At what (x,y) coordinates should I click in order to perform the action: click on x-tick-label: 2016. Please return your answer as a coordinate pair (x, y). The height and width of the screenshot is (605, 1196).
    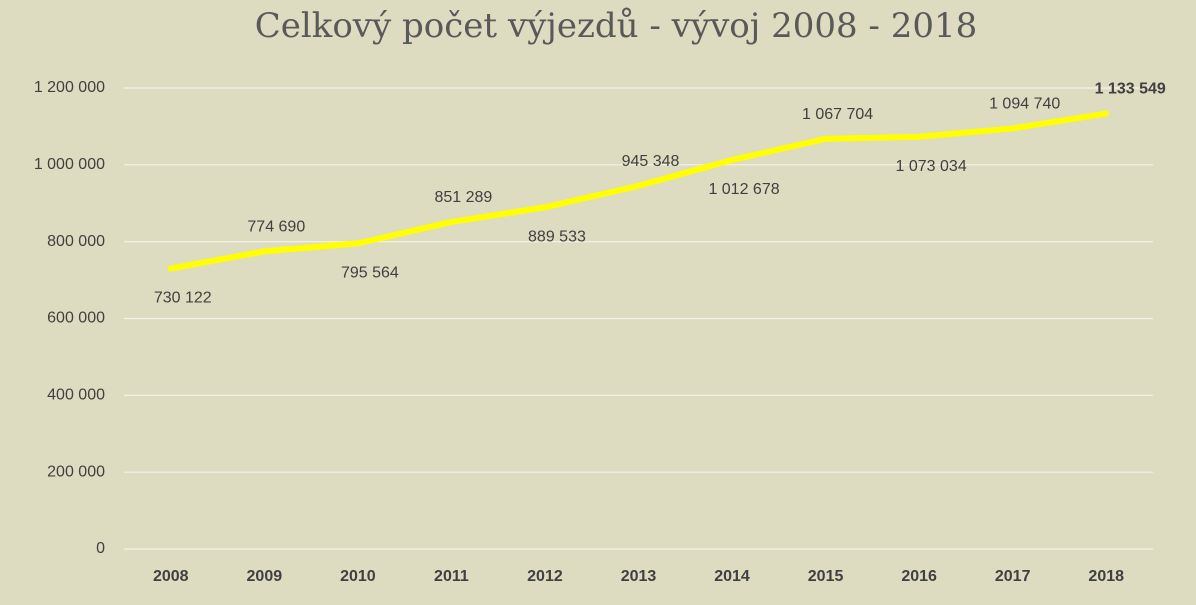
    Looking at the image, I should click on (919, 576).